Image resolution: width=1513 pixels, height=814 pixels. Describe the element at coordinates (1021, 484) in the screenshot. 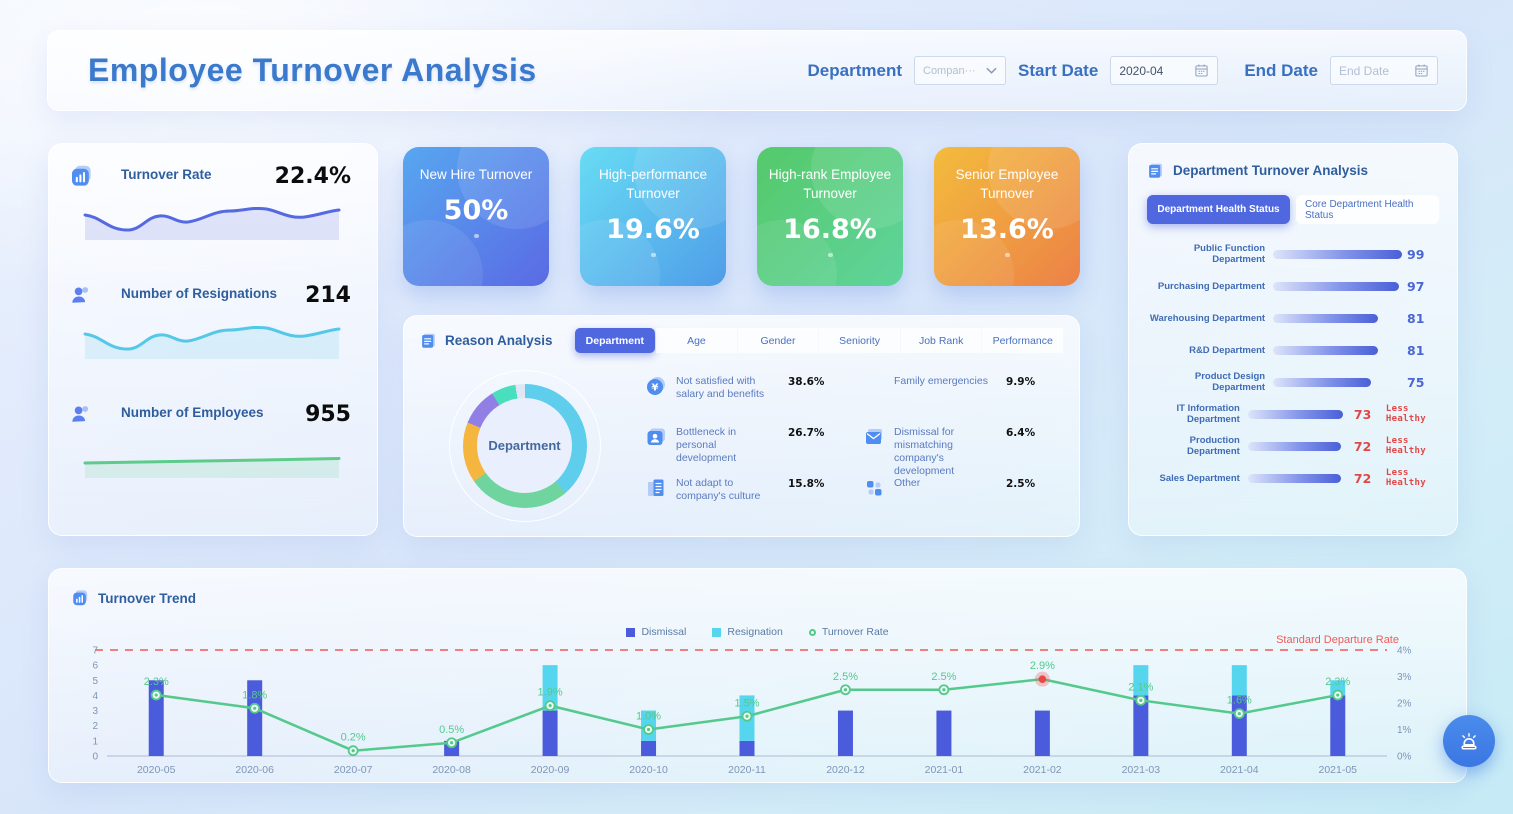

I see `reason-value: 2.5%` at that location.